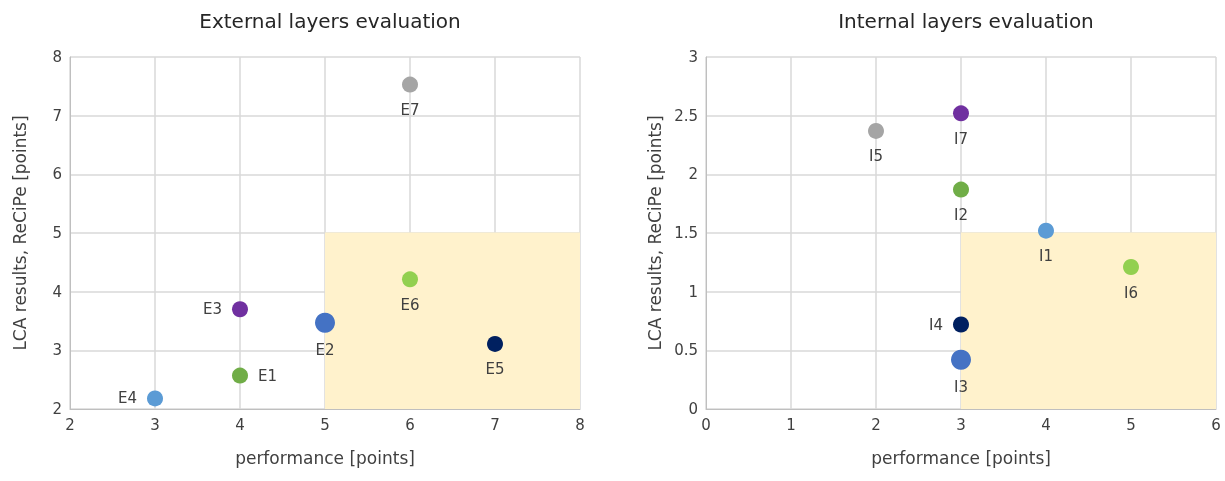  Describe the element at coordinates (495, 424) in the screenshot. I see `x-tick-label: 7` at that location.